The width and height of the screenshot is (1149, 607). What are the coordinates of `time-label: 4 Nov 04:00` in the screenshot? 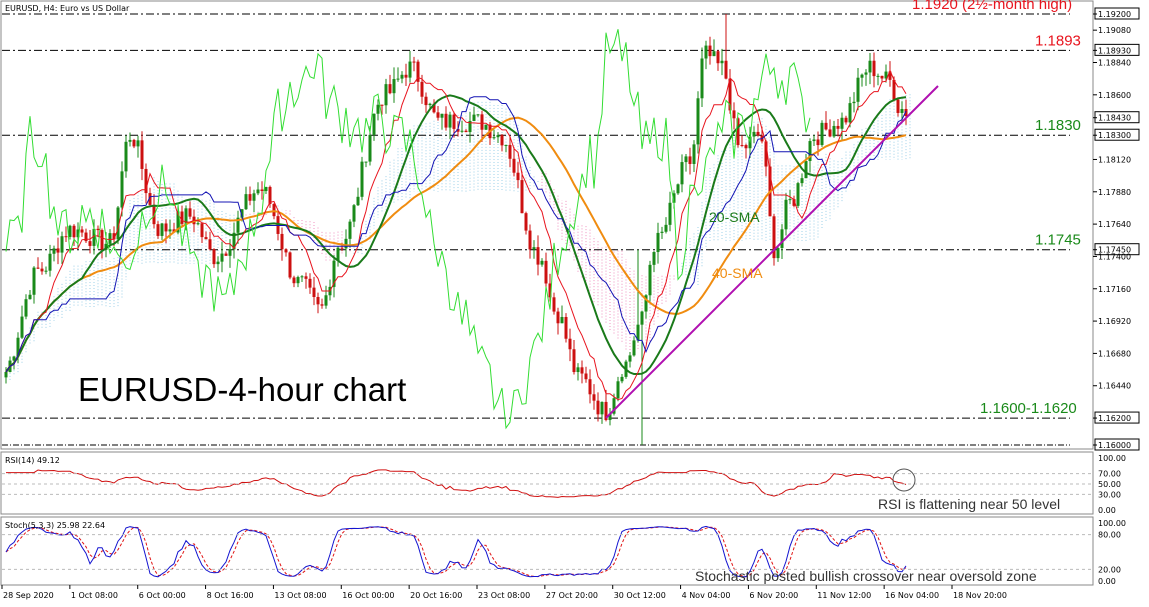 It's located at (706, 595).